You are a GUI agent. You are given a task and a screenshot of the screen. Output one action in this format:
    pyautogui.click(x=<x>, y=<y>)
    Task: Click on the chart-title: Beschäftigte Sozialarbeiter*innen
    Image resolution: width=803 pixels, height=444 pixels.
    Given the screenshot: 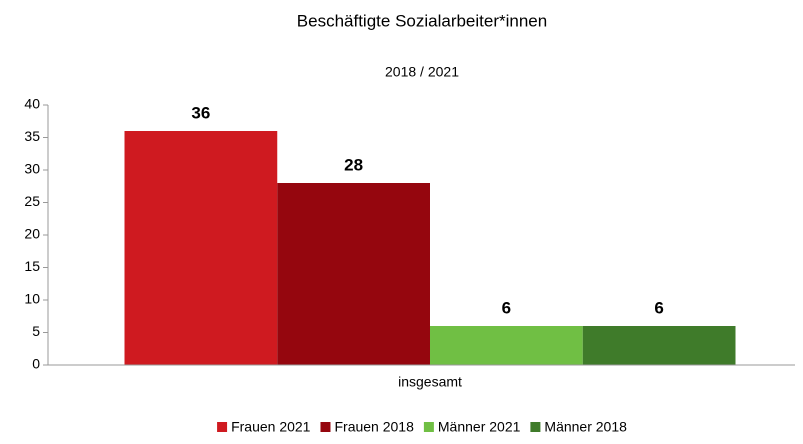 What is the action you would take?
    pyautogui.click(x=422, y=20)
    